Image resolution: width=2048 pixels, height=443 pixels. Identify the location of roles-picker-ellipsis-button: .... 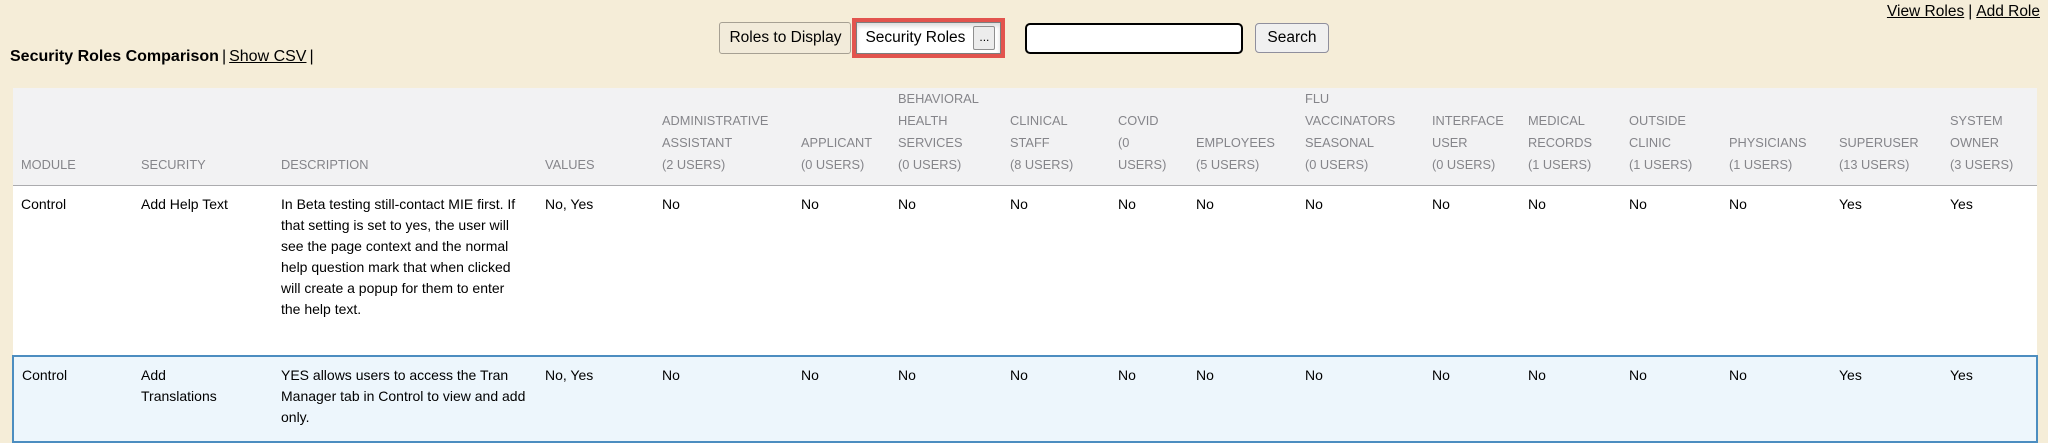
(984, 38).